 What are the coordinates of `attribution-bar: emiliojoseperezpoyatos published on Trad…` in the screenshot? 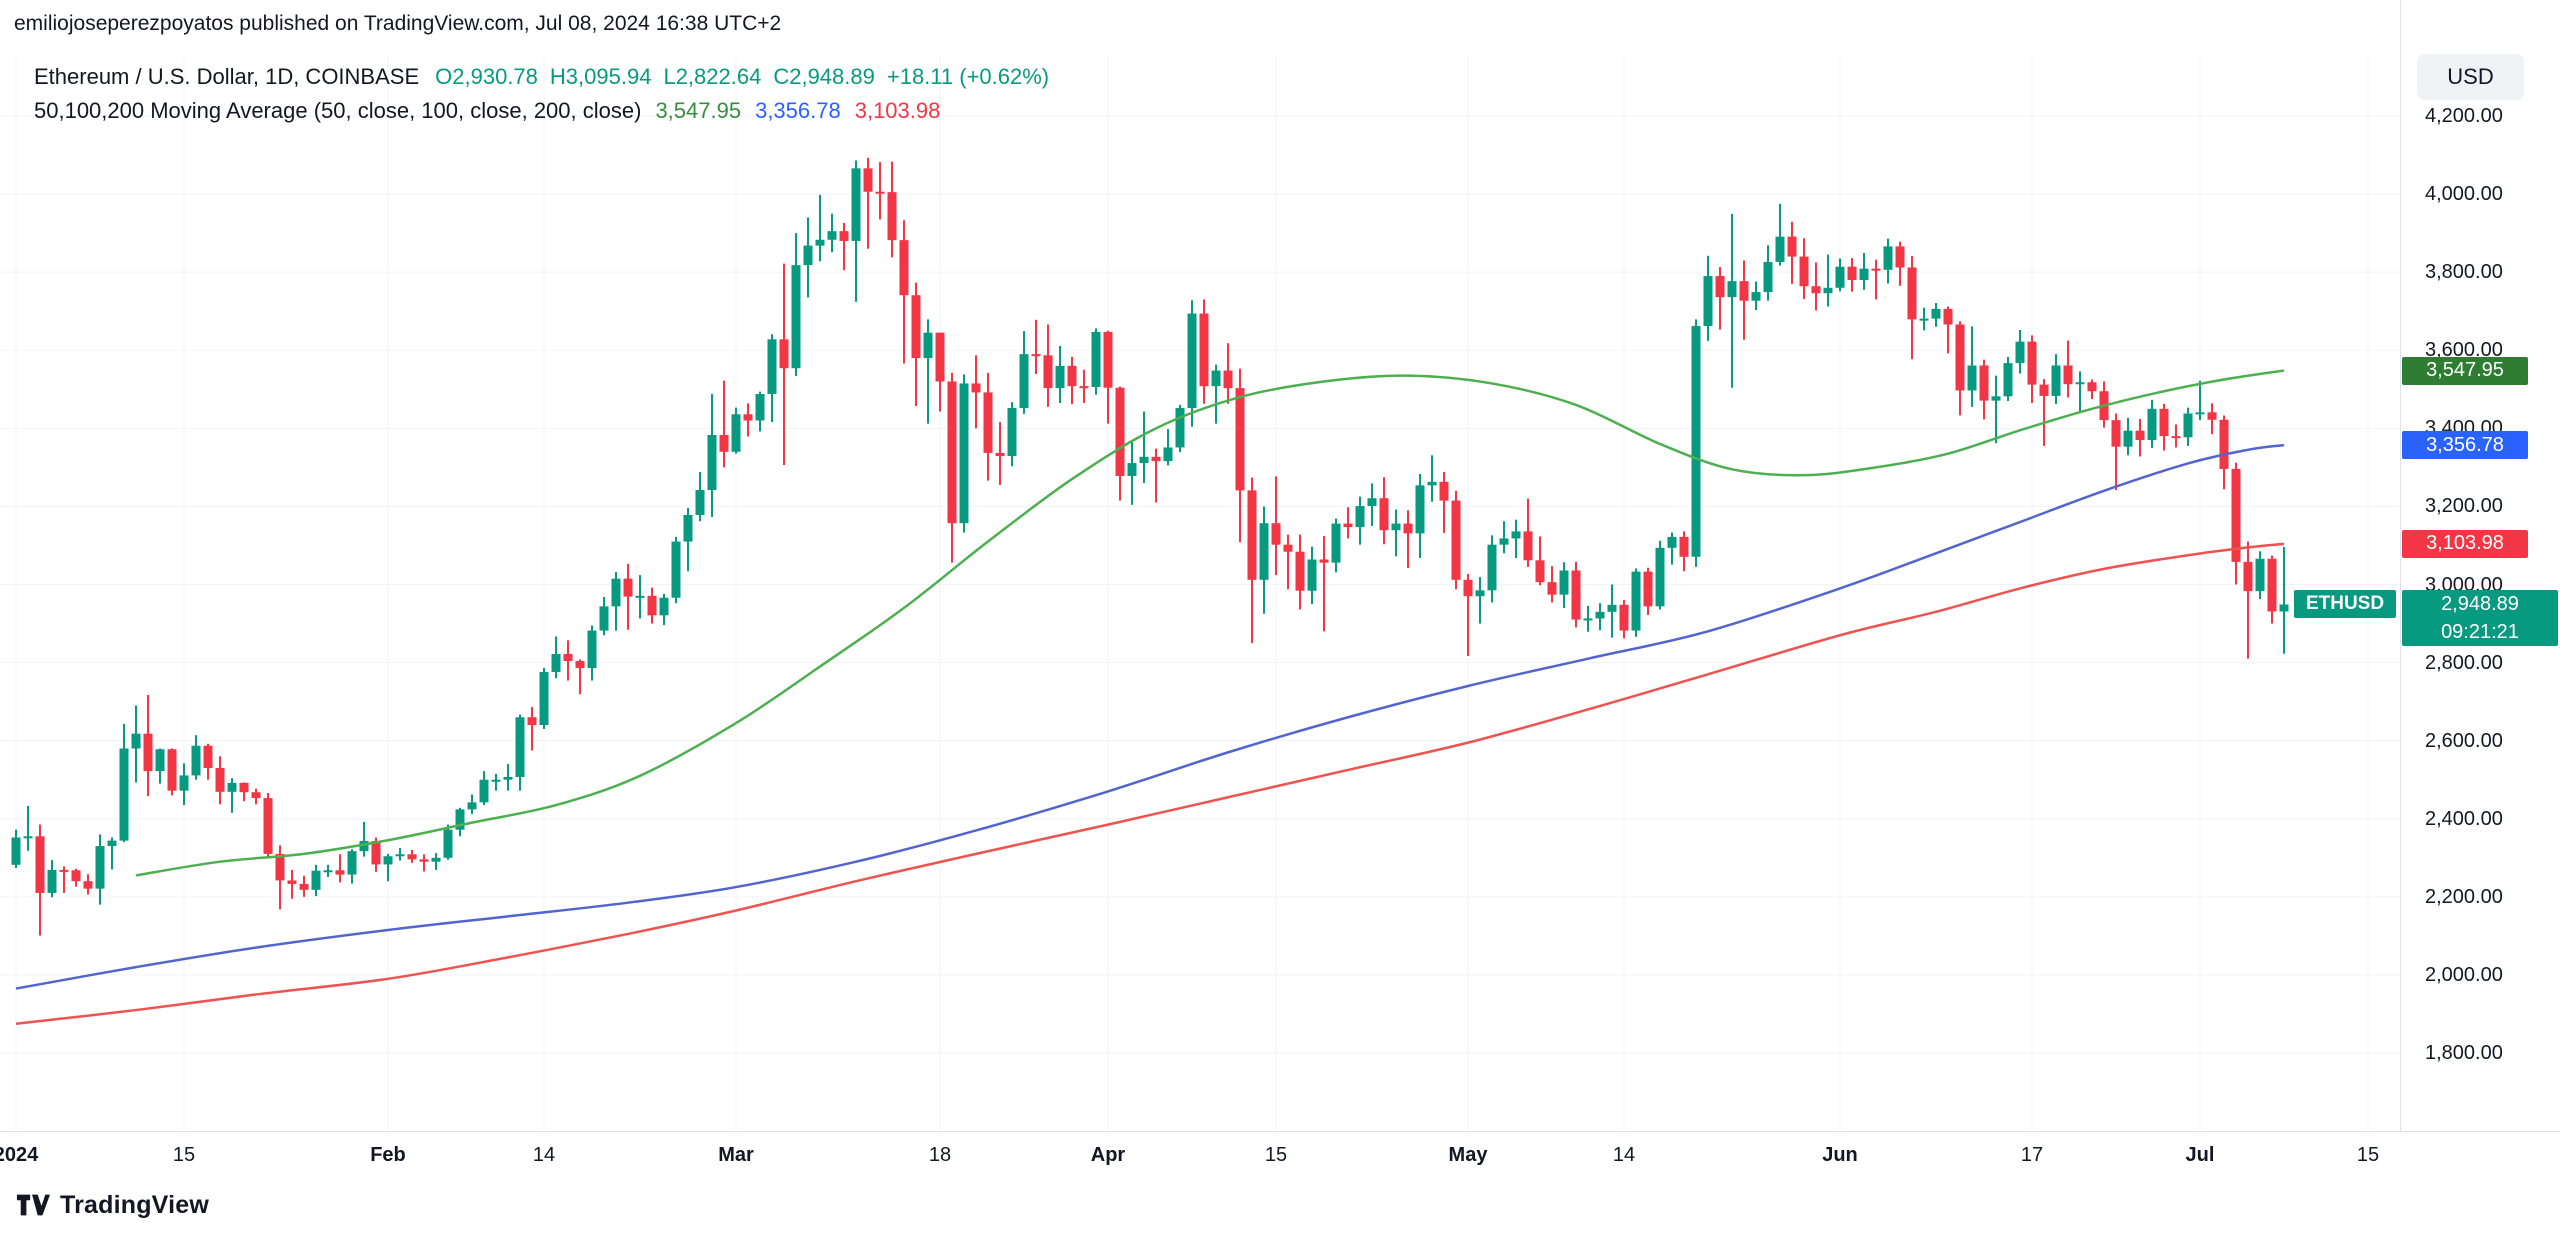 It's located at (397, 24).